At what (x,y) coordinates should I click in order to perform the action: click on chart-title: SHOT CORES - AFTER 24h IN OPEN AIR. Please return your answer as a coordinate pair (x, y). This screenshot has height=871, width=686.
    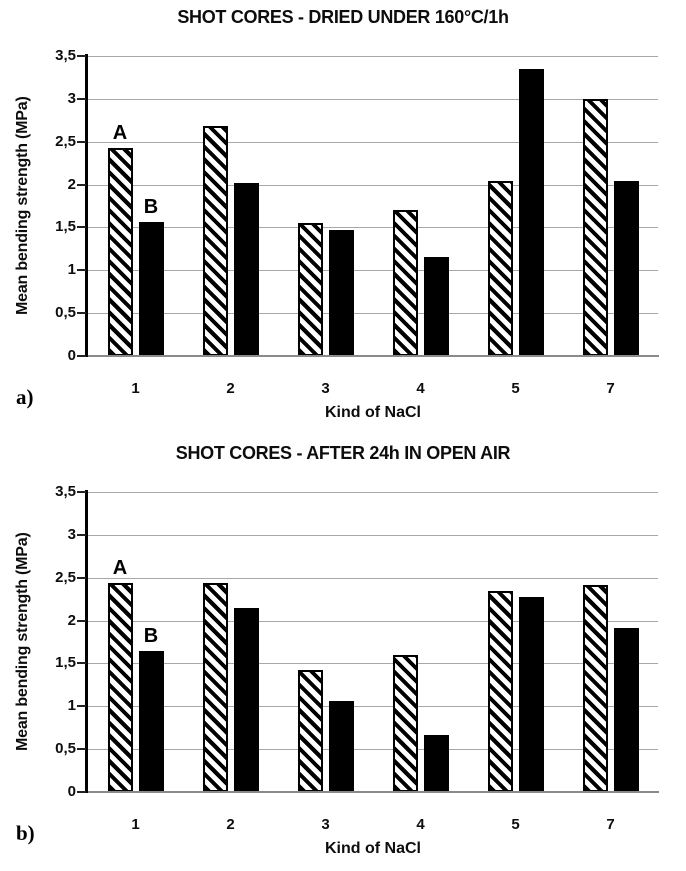
    Looking at the image, I should click on (343, 453).